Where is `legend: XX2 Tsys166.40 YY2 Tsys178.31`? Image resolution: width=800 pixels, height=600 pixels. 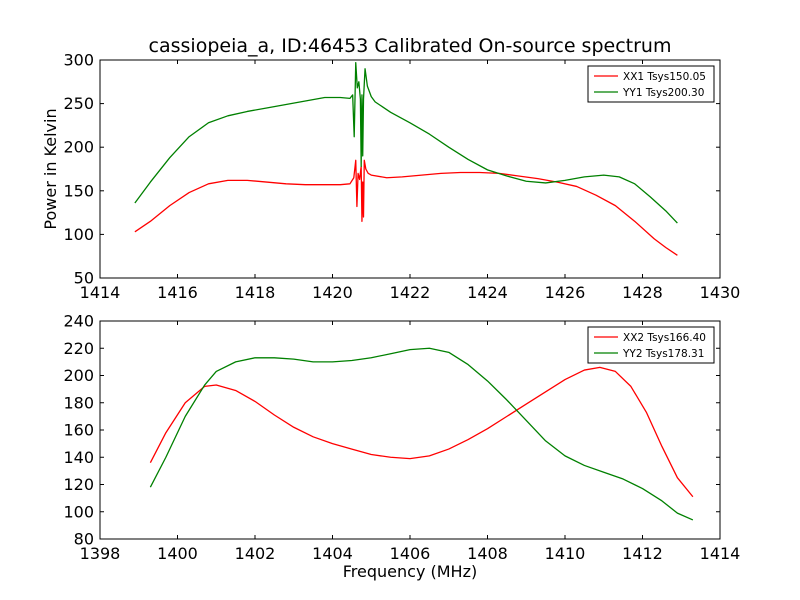
legend: XX2 Tsys166.40 YY2 Tsys178.31 is located at coordinates (651, 345).